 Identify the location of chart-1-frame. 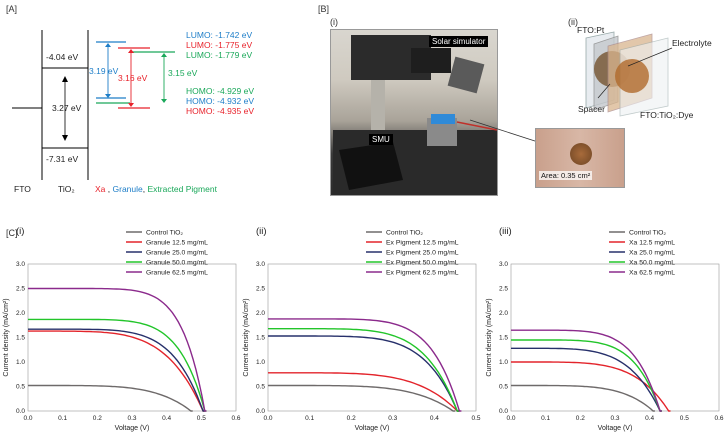
(132, 337).